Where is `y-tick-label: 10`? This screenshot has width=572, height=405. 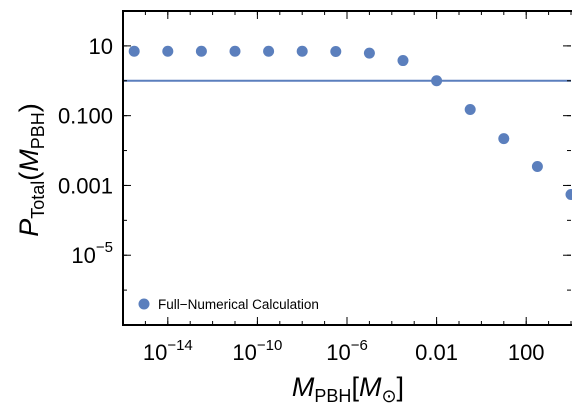
y-tick-label: 10 is located at coordinates (101, 46).